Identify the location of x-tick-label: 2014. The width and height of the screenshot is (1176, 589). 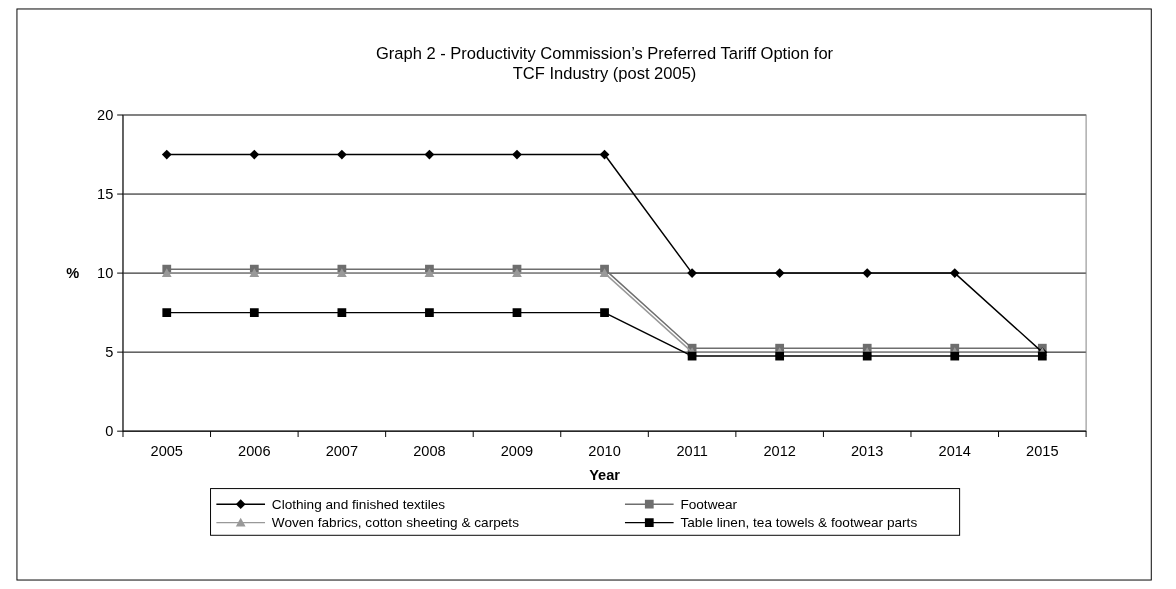
(954, 450).